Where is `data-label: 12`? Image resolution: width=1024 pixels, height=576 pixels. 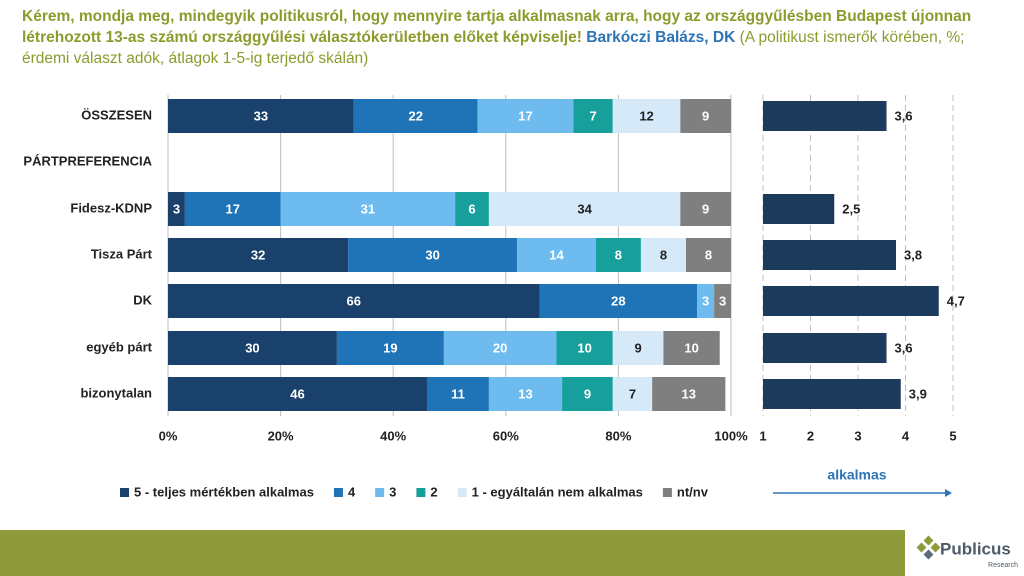 data-label: 12 is located at coordinates (646, 115).